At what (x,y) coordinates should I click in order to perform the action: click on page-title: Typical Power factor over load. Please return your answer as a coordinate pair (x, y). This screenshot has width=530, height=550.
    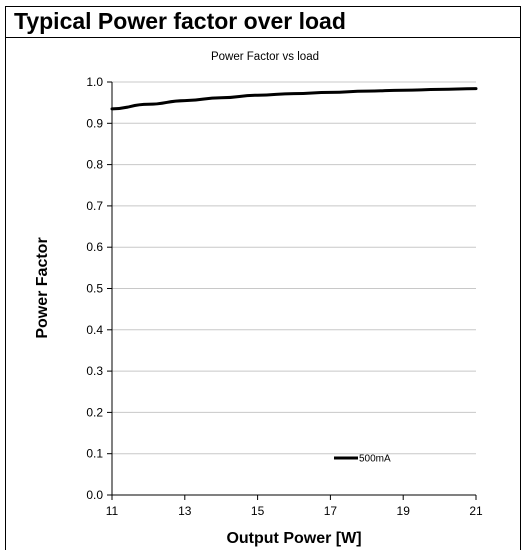
    Looking at the image, I should click on (180, 21).